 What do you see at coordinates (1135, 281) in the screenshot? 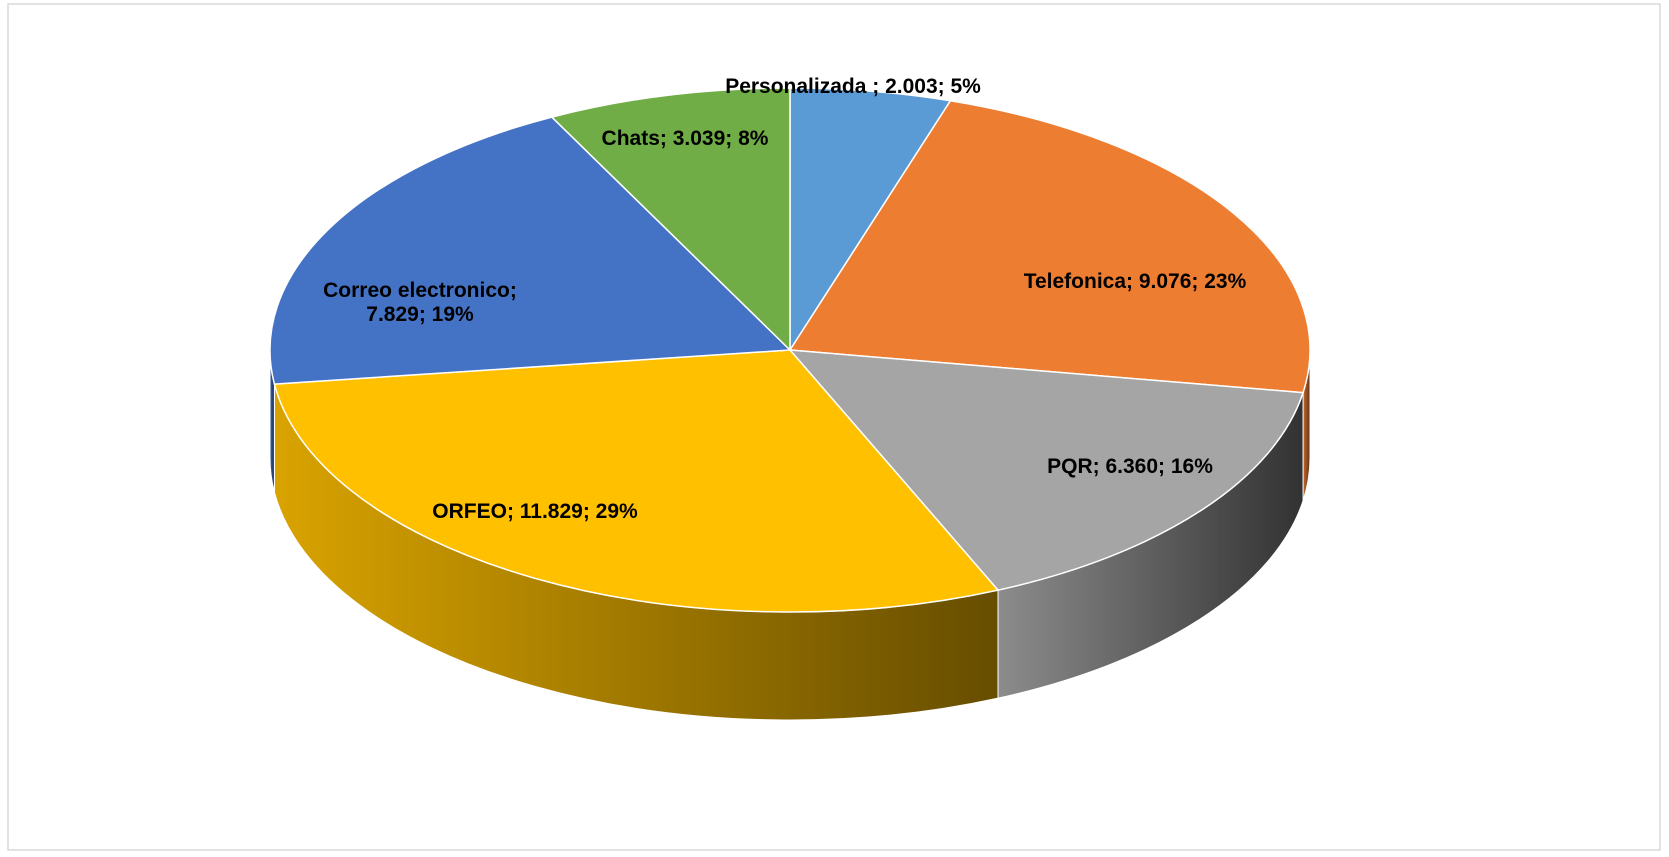
I see `data-label: Telefonica; 9.076; 23%` at bounding box center [1135, 281].